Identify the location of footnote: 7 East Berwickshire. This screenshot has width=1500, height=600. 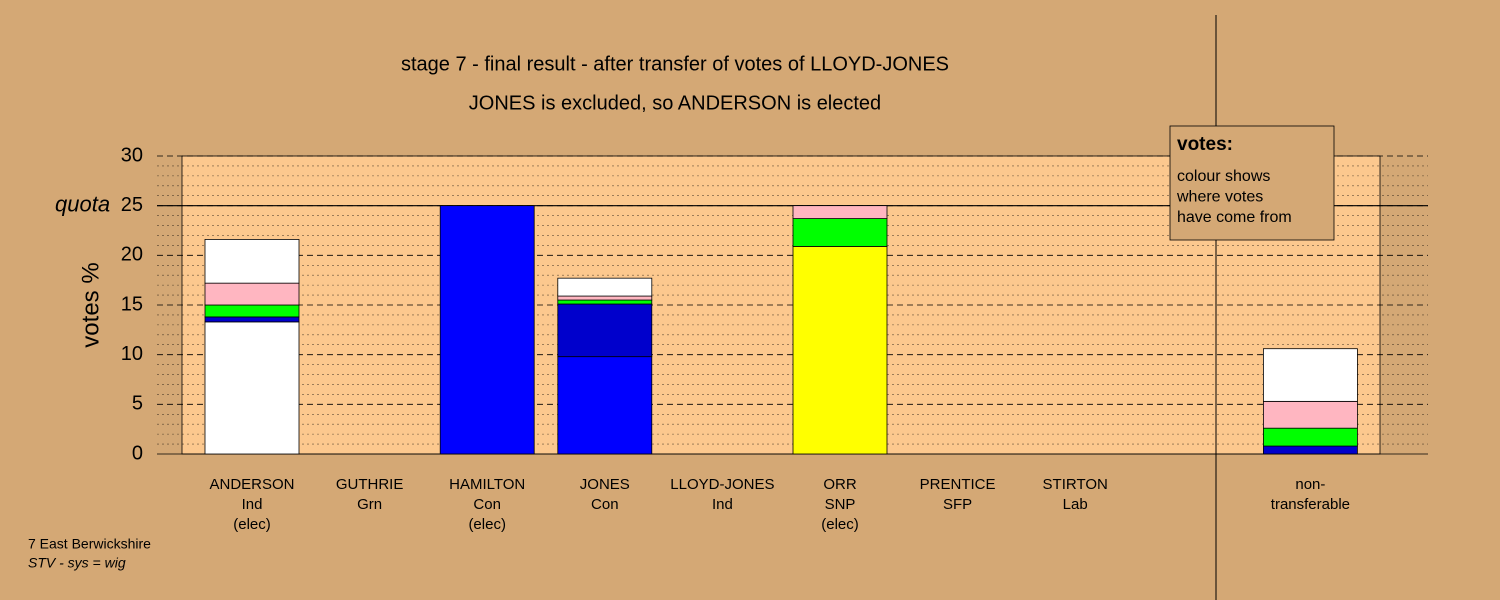
(89, 544).